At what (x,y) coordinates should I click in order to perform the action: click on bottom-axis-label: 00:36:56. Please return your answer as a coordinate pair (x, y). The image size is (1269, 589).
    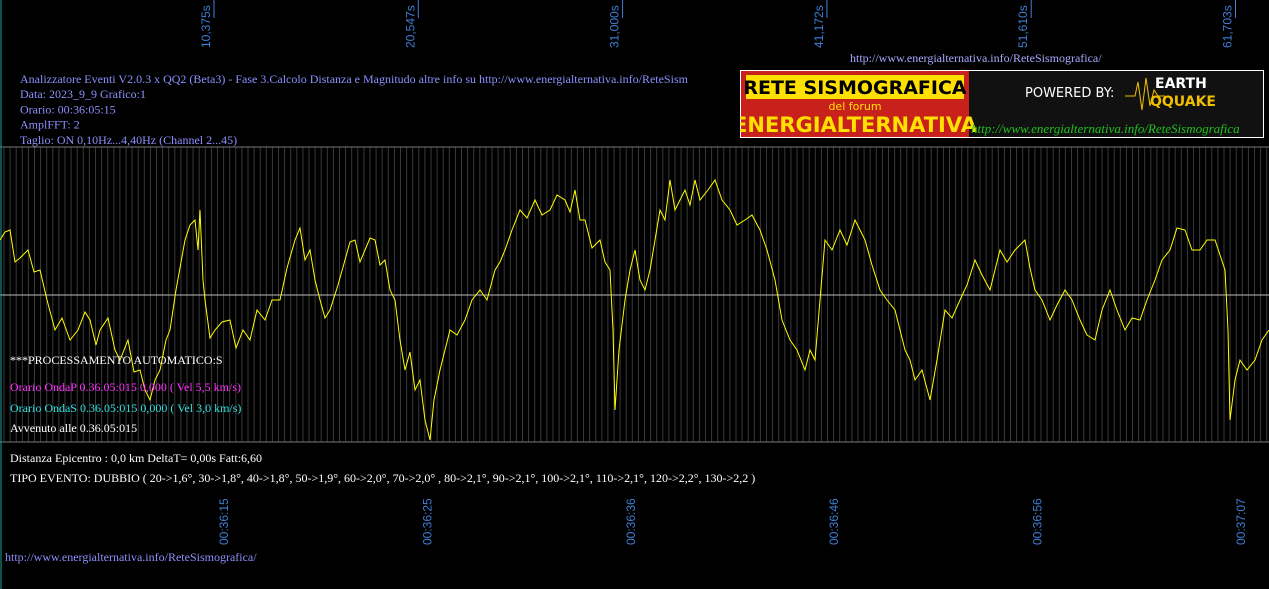
    Looking at the image, I should click on (1038, 521).